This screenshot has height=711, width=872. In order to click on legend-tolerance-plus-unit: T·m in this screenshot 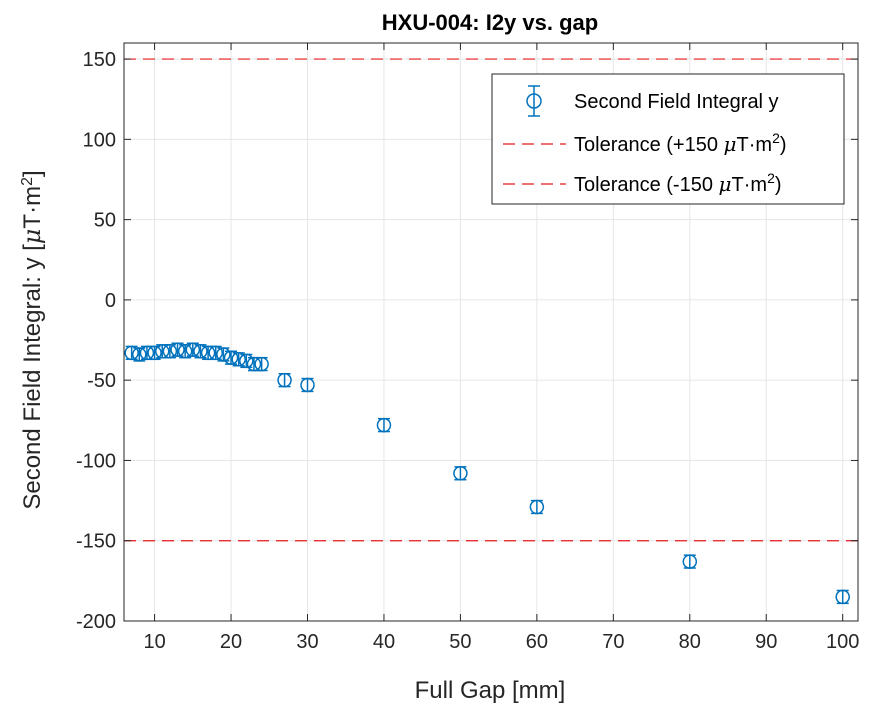, I will do `click(755, 145)`.